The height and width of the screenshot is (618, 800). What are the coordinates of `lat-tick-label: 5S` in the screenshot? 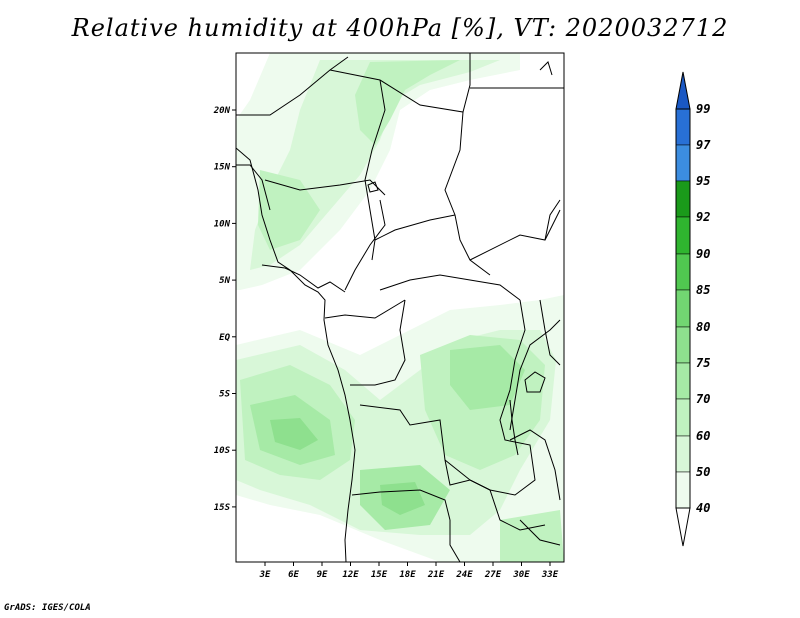 It's located at (224, 395).